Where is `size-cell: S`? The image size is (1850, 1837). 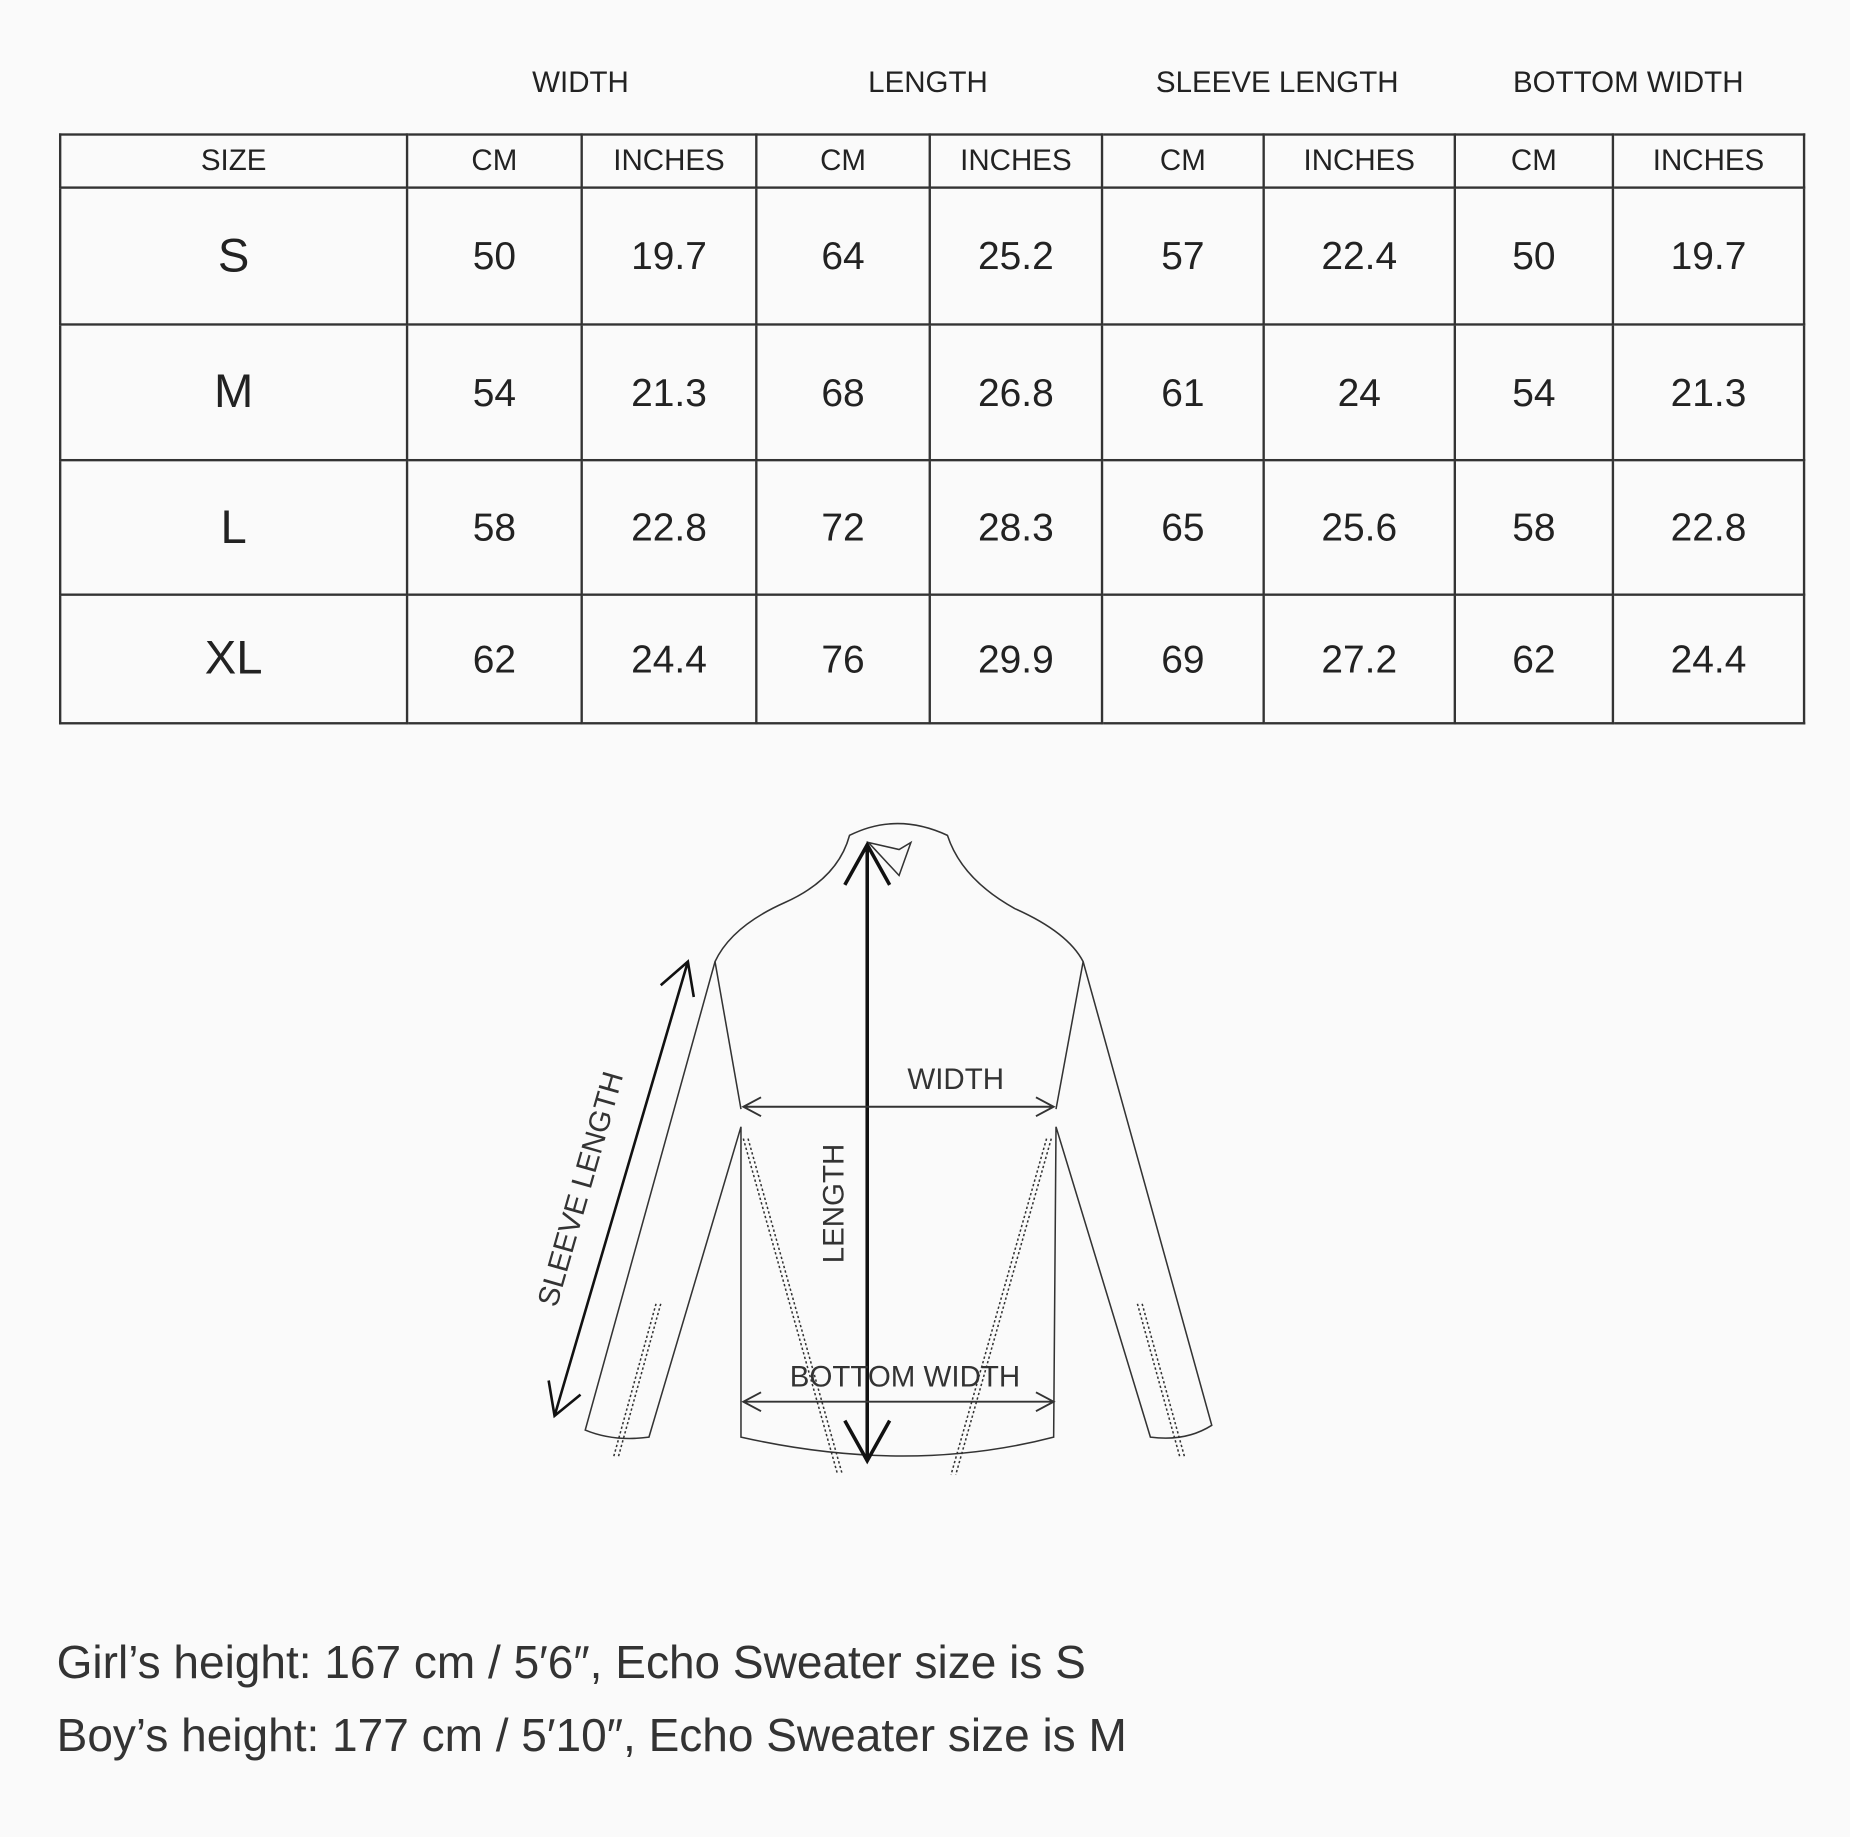
size-cell: S is located at coordinates (233, 256).